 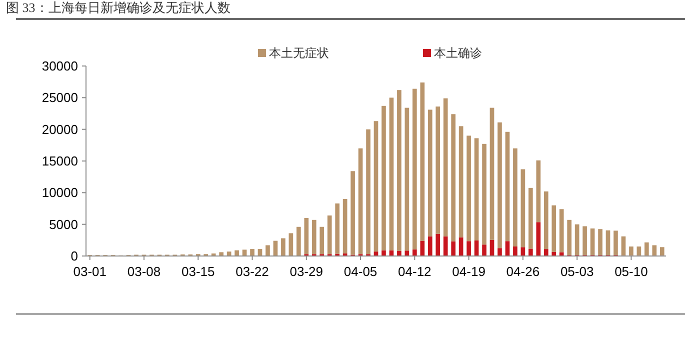 What do you see at coordinates (60, 129) in the screenshot?
I see `y-tick-label: 20000` at bounding box center [60, 129].